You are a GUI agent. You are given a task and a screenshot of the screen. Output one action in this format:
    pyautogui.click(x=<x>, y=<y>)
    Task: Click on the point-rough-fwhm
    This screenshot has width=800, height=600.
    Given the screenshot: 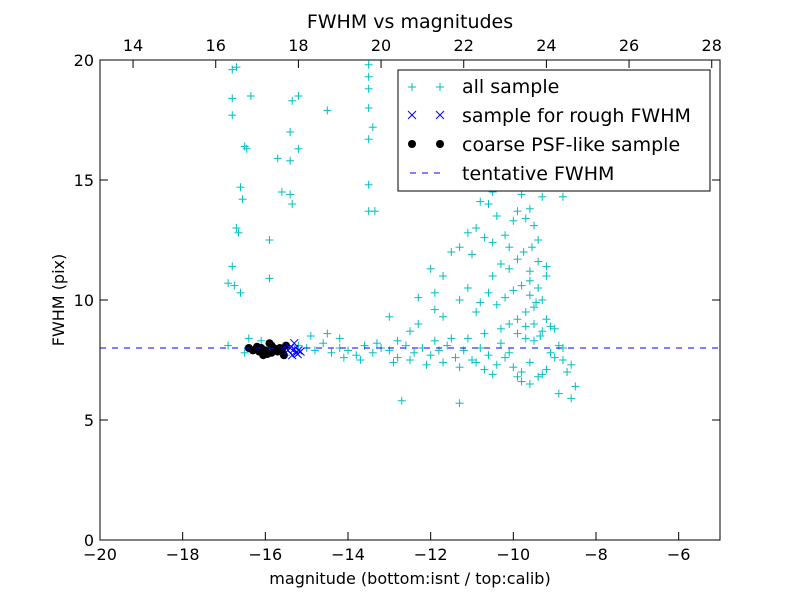 What is the action you would take?
    pyautogui.click(x=297, y=354)
    